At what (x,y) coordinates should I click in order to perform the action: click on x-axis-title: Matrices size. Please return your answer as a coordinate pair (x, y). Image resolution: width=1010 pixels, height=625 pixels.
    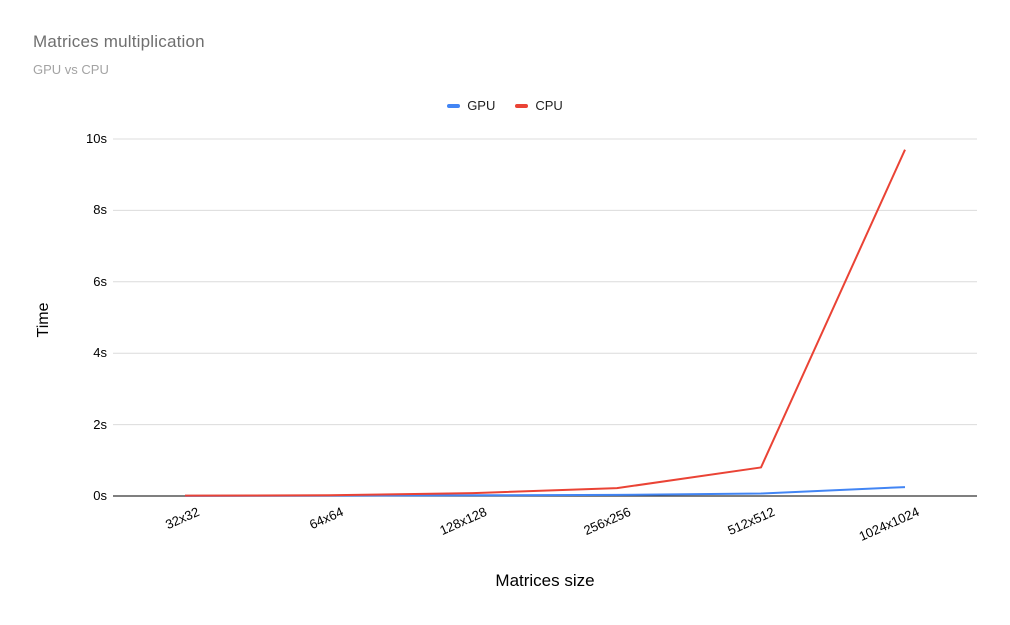
    Looking at the image, I should click on (545, 580).